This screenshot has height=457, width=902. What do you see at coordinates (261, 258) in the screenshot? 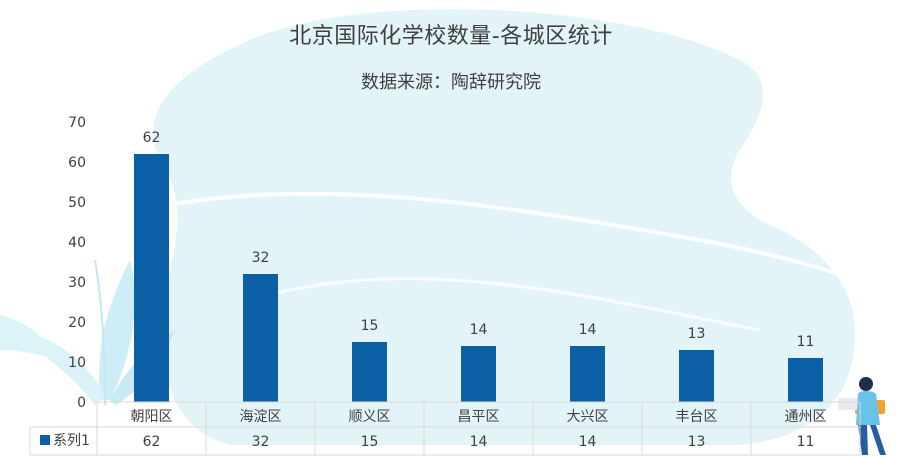
I see `data-label: 32` at bounding box center [261, 258].